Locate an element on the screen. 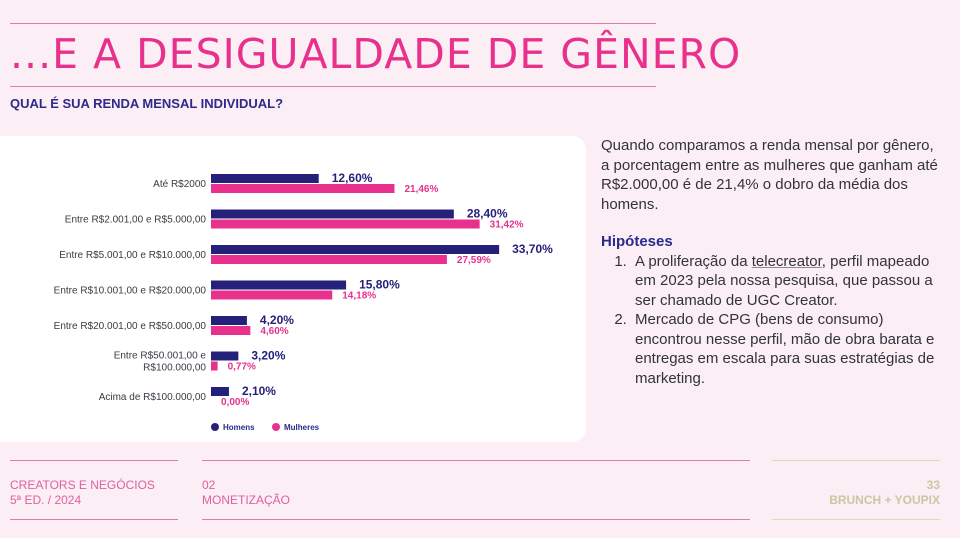 This screenshot has height=538, width=960. category-label: R$100.000,00 is located at coordinates (174, 368).